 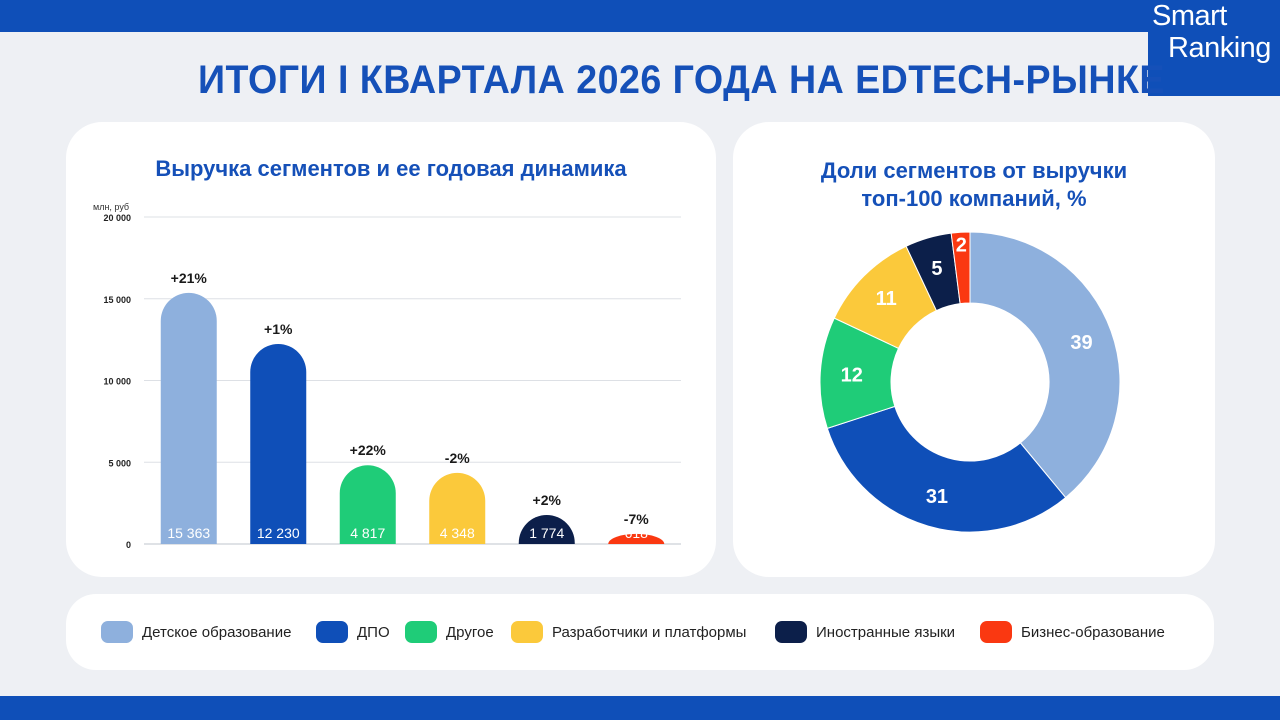 I want to click on donut-title-line-1: Доли сегментов от выручки, so click(x=974, y=170).